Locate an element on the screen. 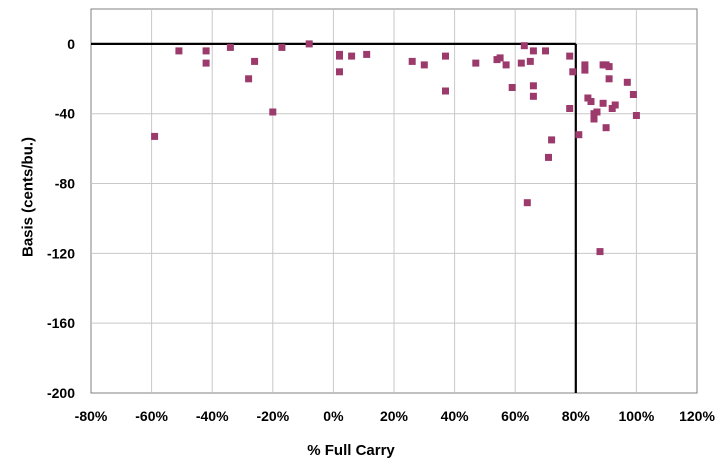  x-tick-label: 120% is located at coordinates (697, 416).